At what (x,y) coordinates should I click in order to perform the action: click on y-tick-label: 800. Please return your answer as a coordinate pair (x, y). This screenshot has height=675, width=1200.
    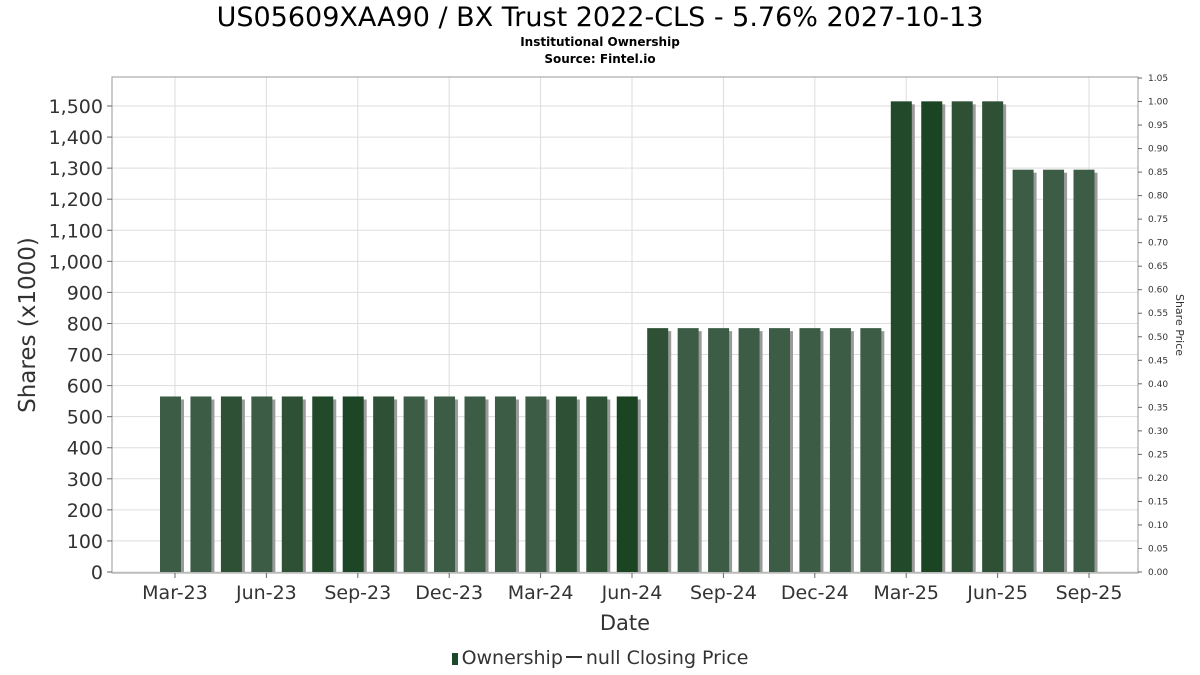
    Looking at the image, I should click on (85, 324).